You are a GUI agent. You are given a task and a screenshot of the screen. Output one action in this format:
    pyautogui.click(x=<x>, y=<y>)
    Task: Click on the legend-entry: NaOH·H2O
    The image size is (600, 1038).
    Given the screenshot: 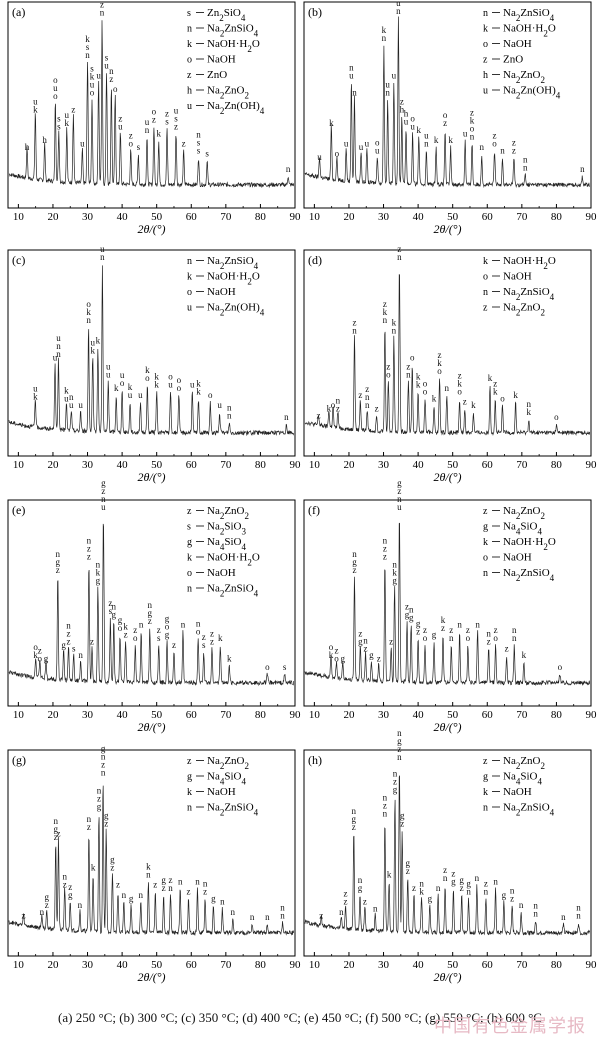 What is the action you would take?
    pyautogui.click(x=529, y=31)
    